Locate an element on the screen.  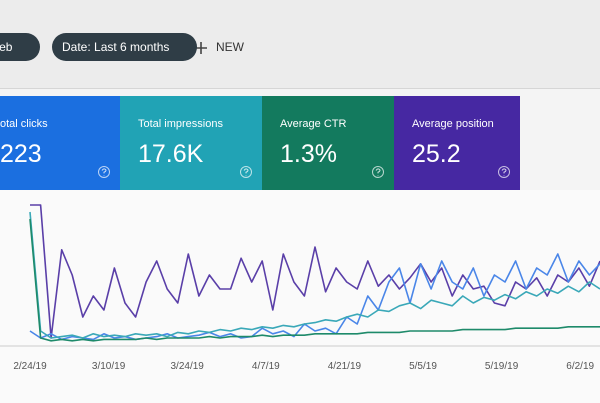
x-tick-label: 4/7/19 is located at coordinates (266, 366).